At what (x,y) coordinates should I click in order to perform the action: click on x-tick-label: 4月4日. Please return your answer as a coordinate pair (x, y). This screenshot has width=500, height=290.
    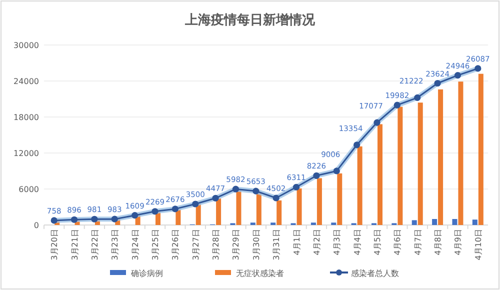
    Looking at the image, I should click on (357, 242).